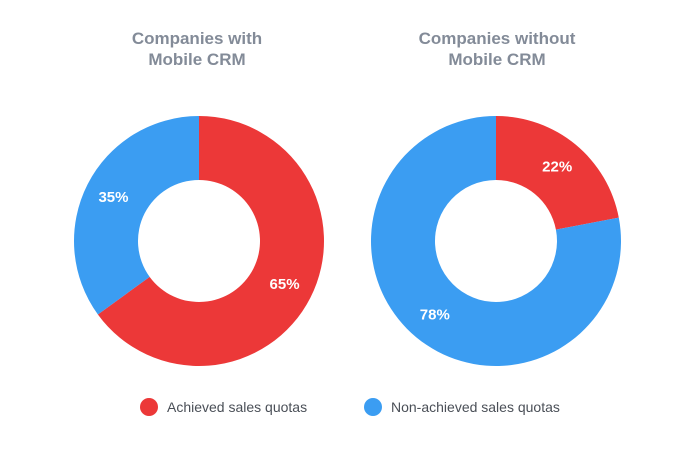  Describe the element at coordinates (113, 197) in the screenshot. I see `slice-value-label: 35%` at that location.